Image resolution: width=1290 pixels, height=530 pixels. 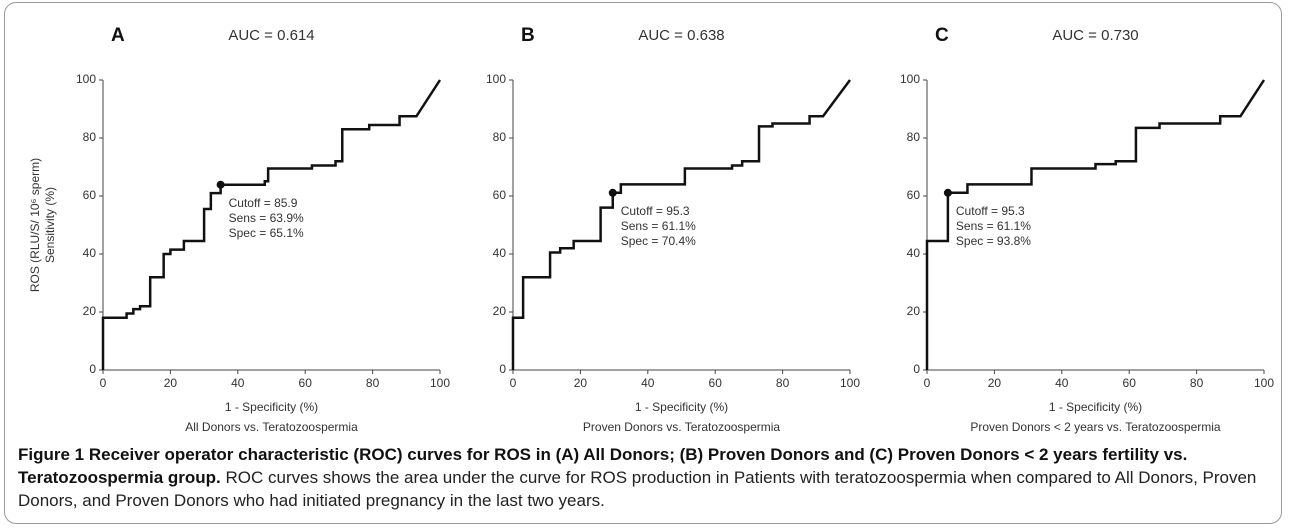 I want to click on annotation: Cutoff = 85.9, so click(x=263, y=203).